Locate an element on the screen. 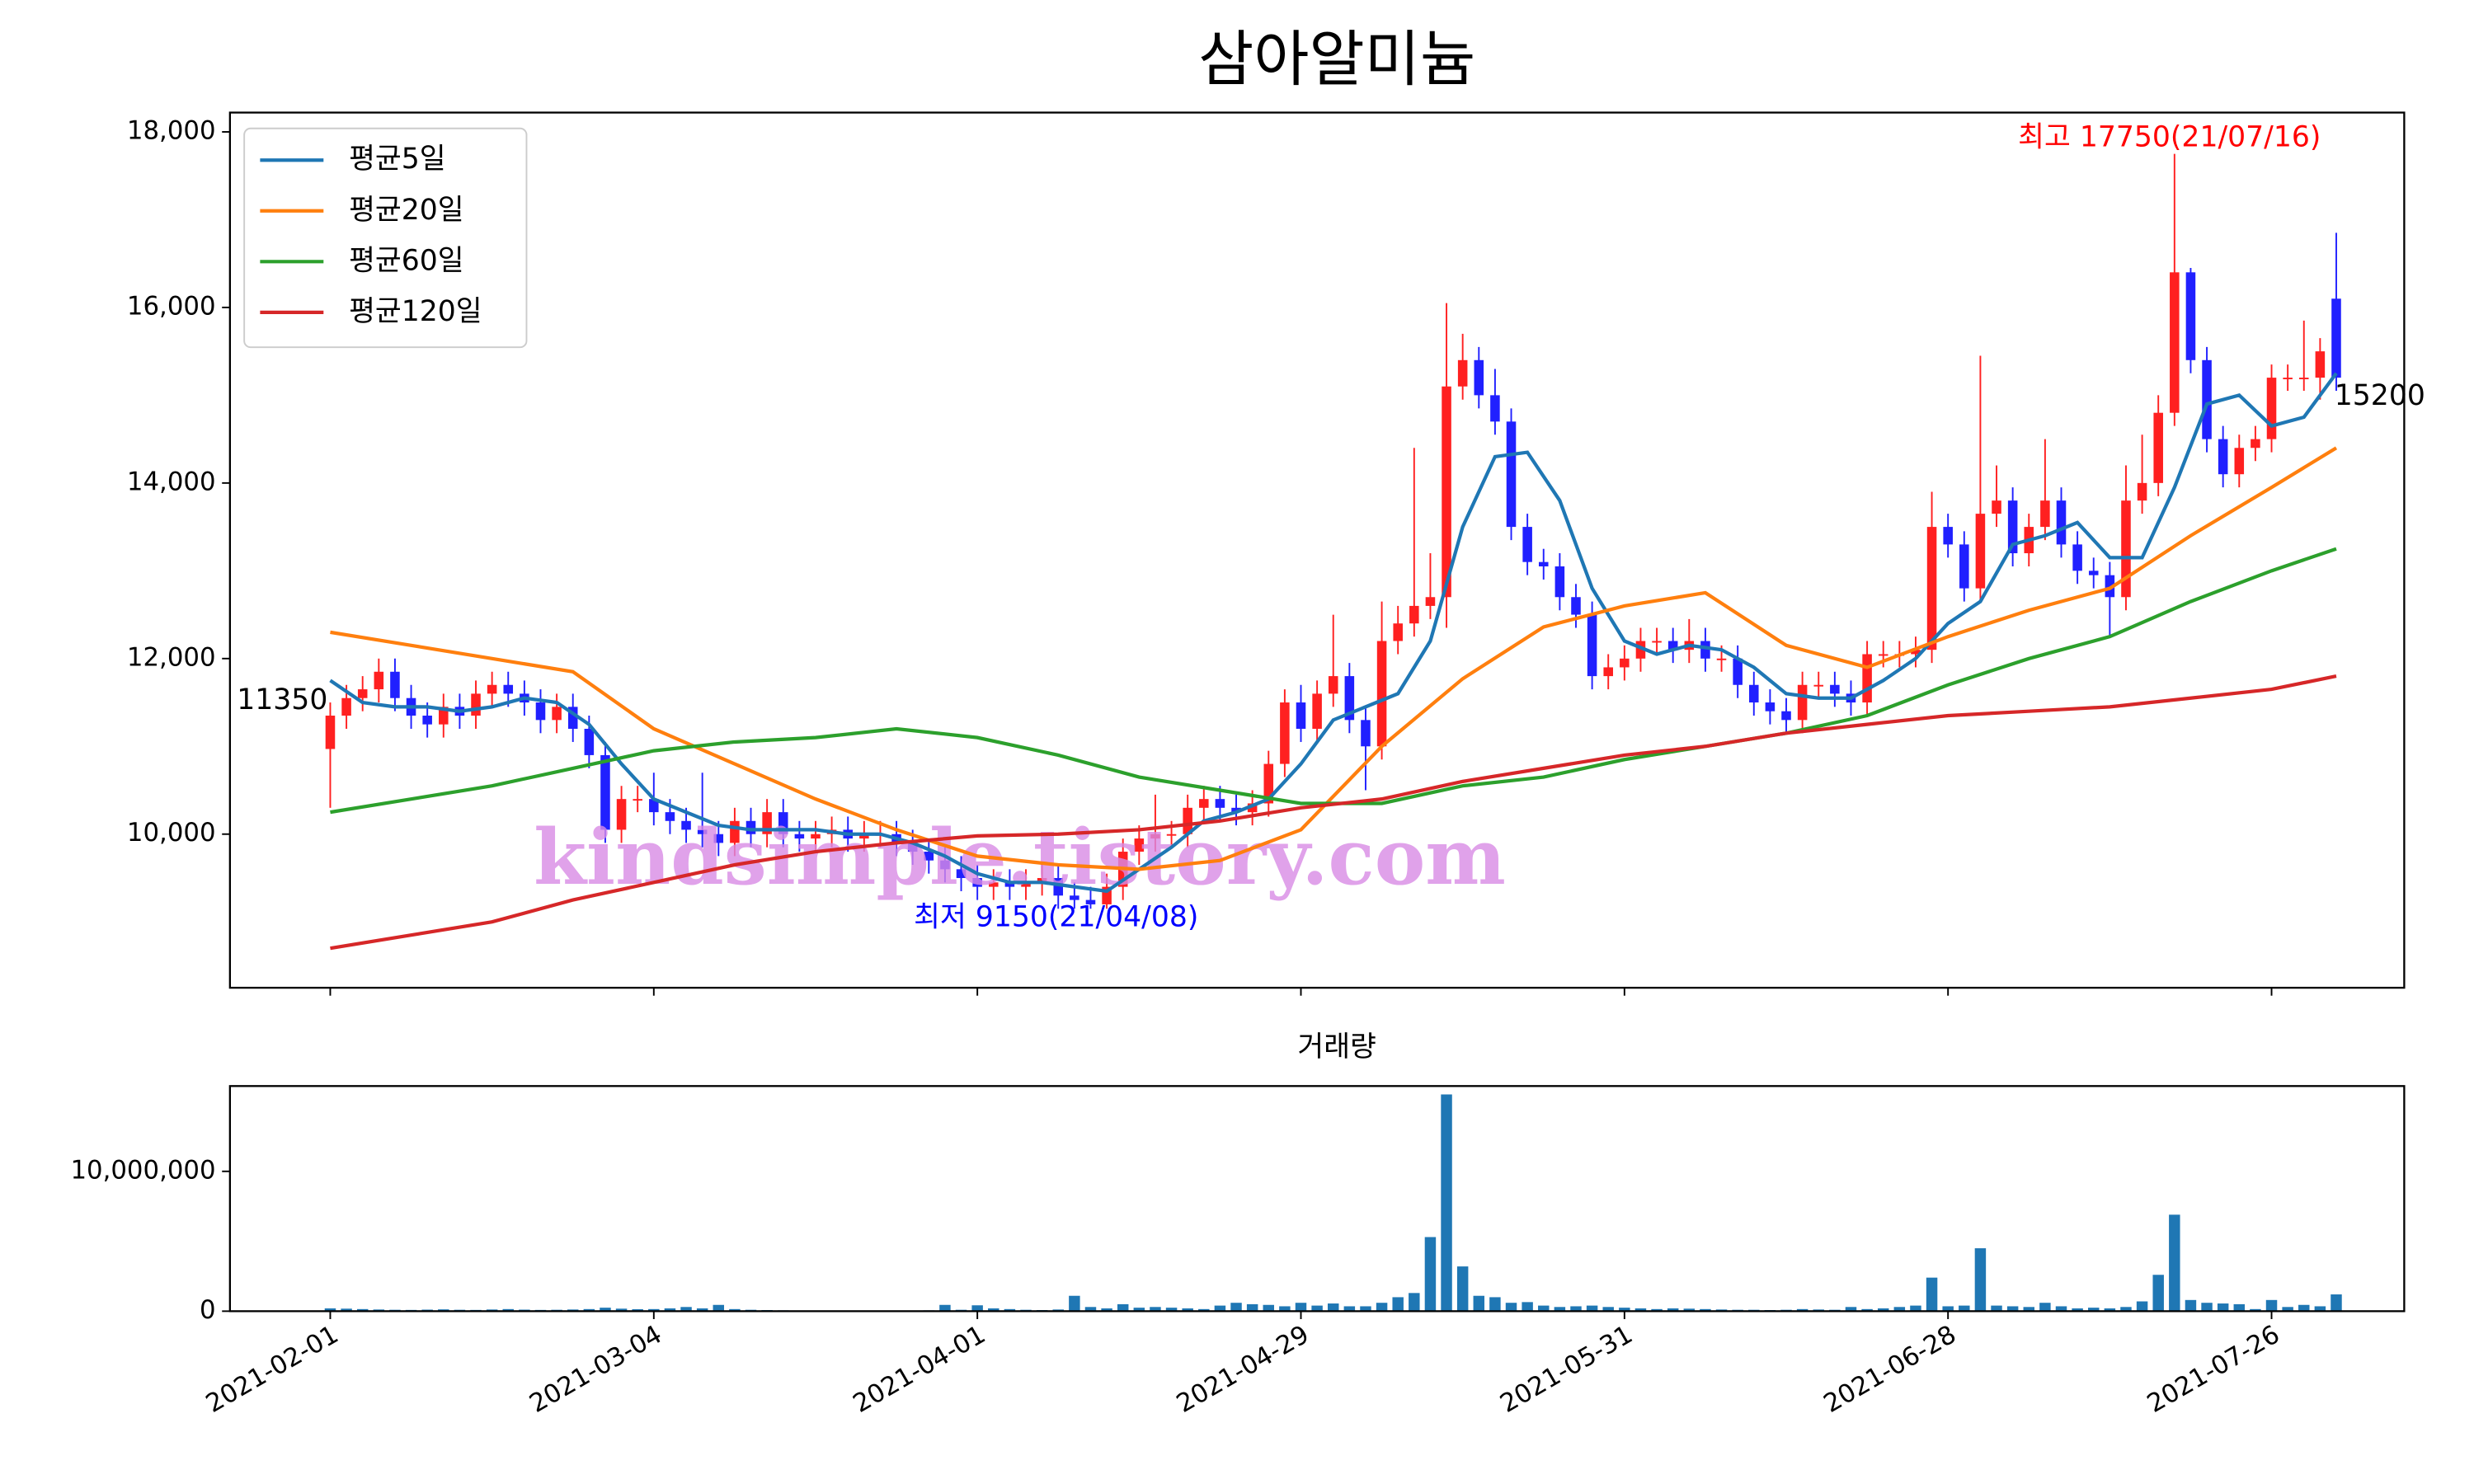  watermark: kindsimple.tistory.com is located at coordinates (1020, 857).